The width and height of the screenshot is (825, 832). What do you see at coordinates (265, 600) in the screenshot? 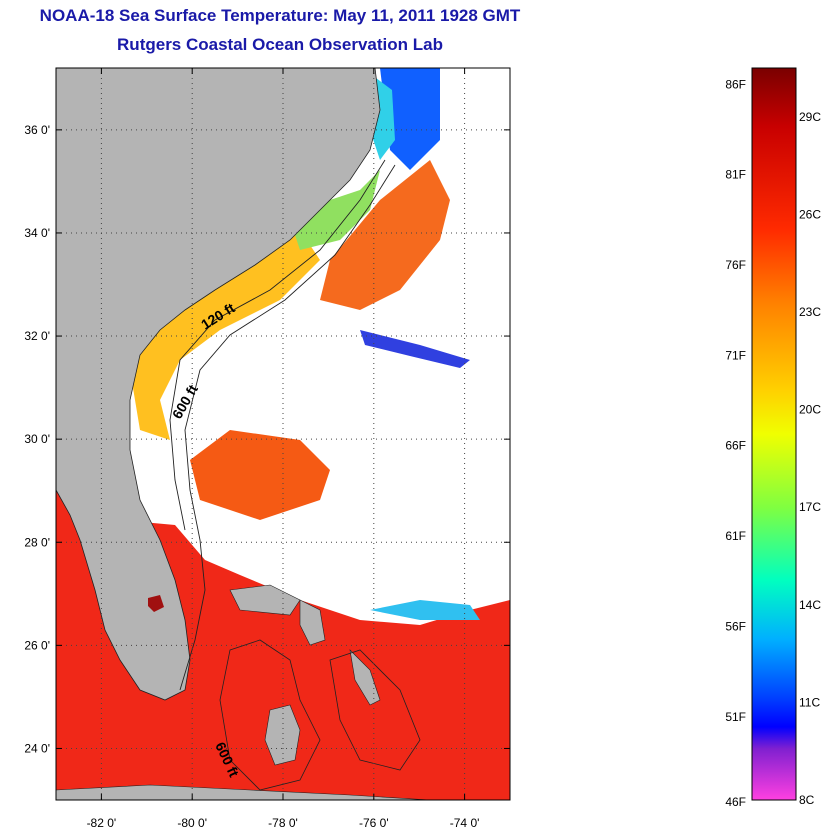
I see `land-grand-bahama` at bounding box center [265, 600].